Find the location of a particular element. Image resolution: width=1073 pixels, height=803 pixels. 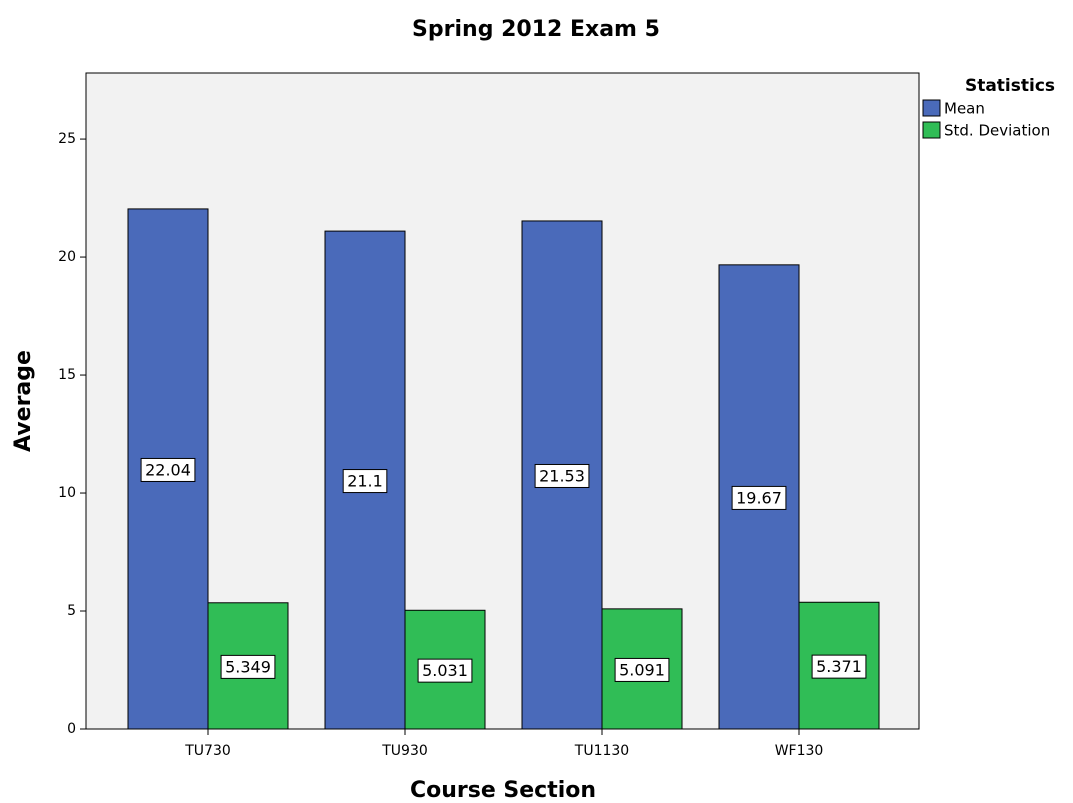

value-label: 21.1 is located at coordinates (365, 481).